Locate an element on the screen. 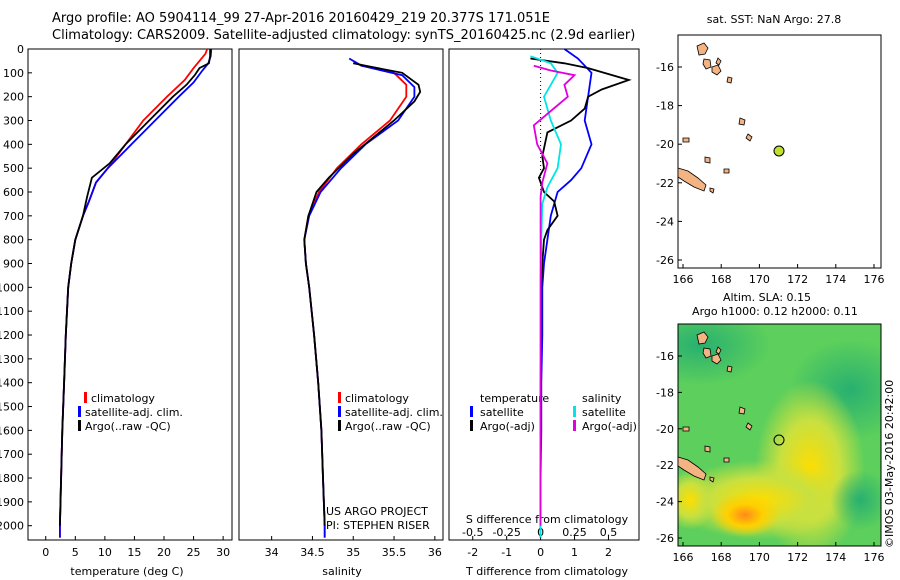 The height and width of the screenshot is (580, 900). x-tick-label: 34.5 is located at coordinates (312, 552).